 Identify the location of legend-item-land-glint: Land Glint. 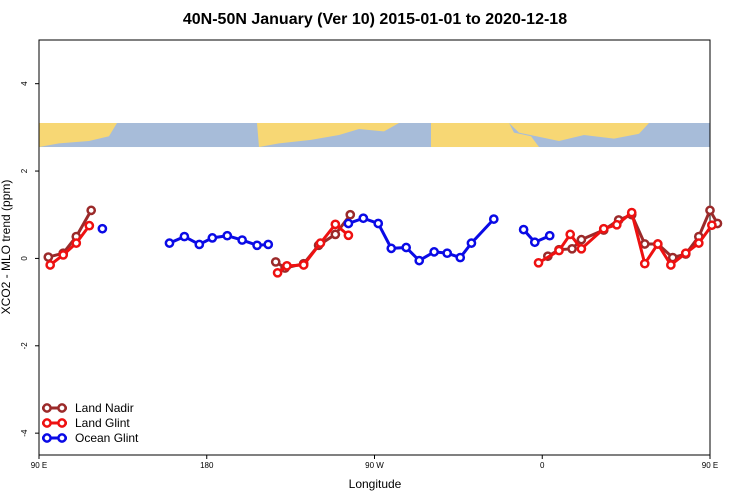
(86, 423).